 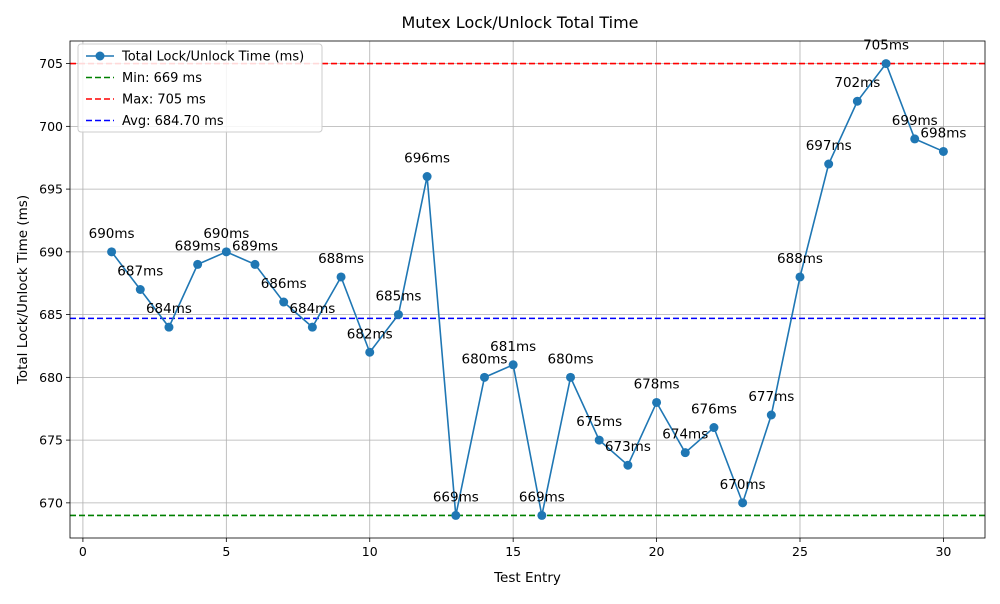 What do you see at coordinates (51, 377) in the screenshot?
I see `y-tick-label: 680` at bounding box center [51, 377].